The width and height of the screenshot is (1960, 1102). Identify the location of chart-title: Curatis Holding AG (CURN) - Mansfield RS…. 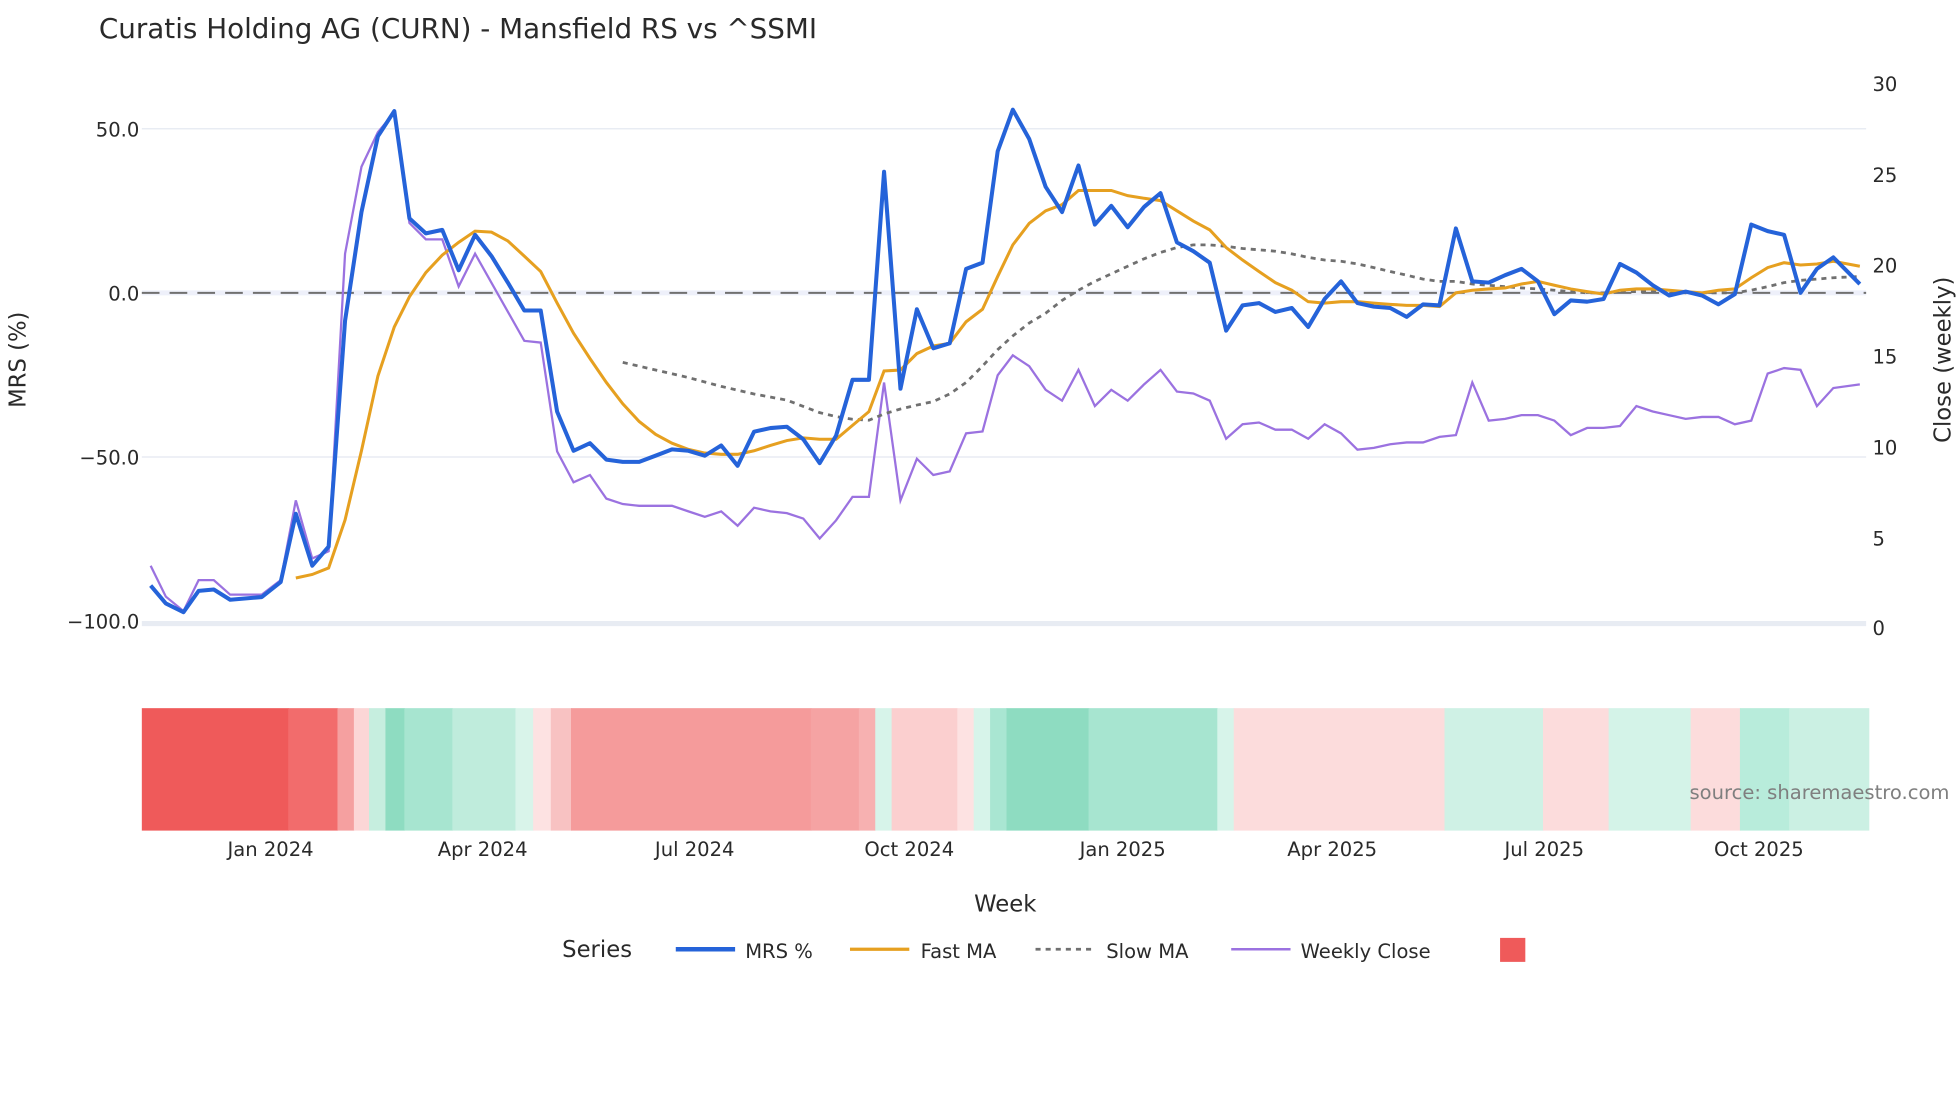
(458, 28).